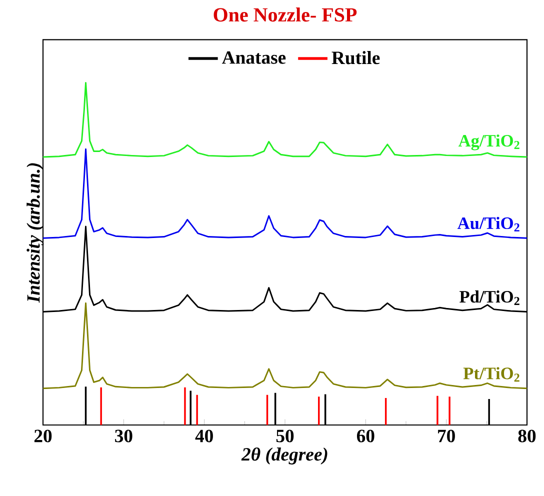  Describe the element at coordinates (35, 233) in the screenshot. I see `y-axis-title: Intensity (arb.un.)` at that location.